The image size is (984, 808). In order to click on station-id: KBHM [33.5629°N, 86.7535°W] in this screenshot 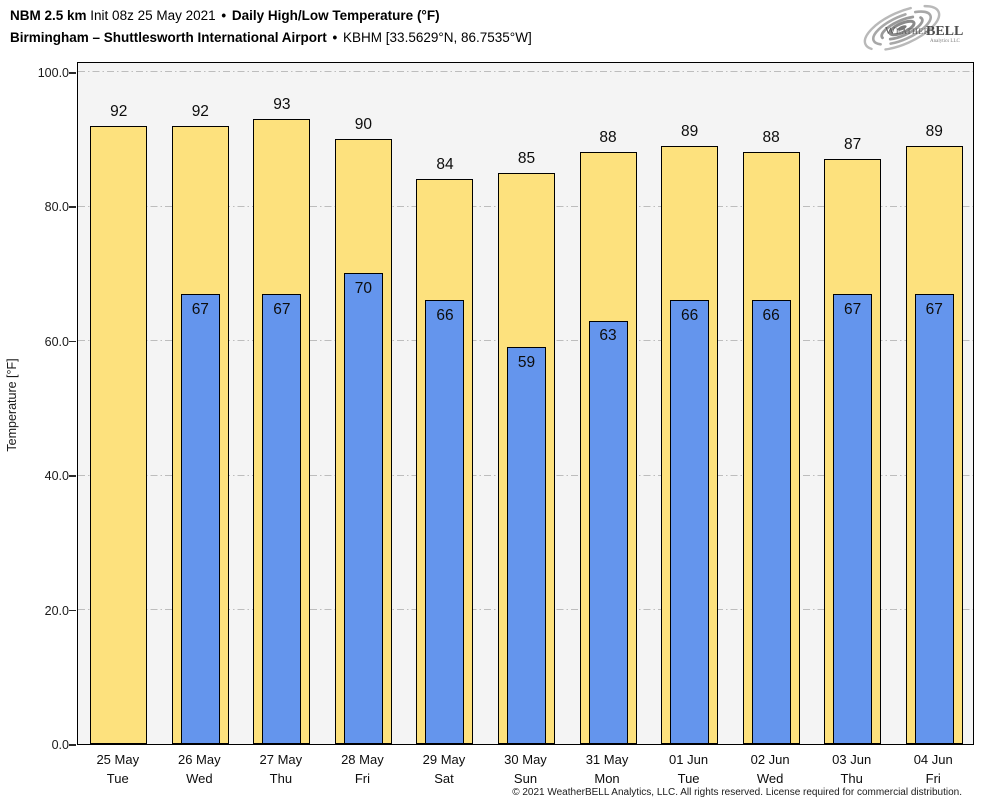, I will do `click(437, 37)`.